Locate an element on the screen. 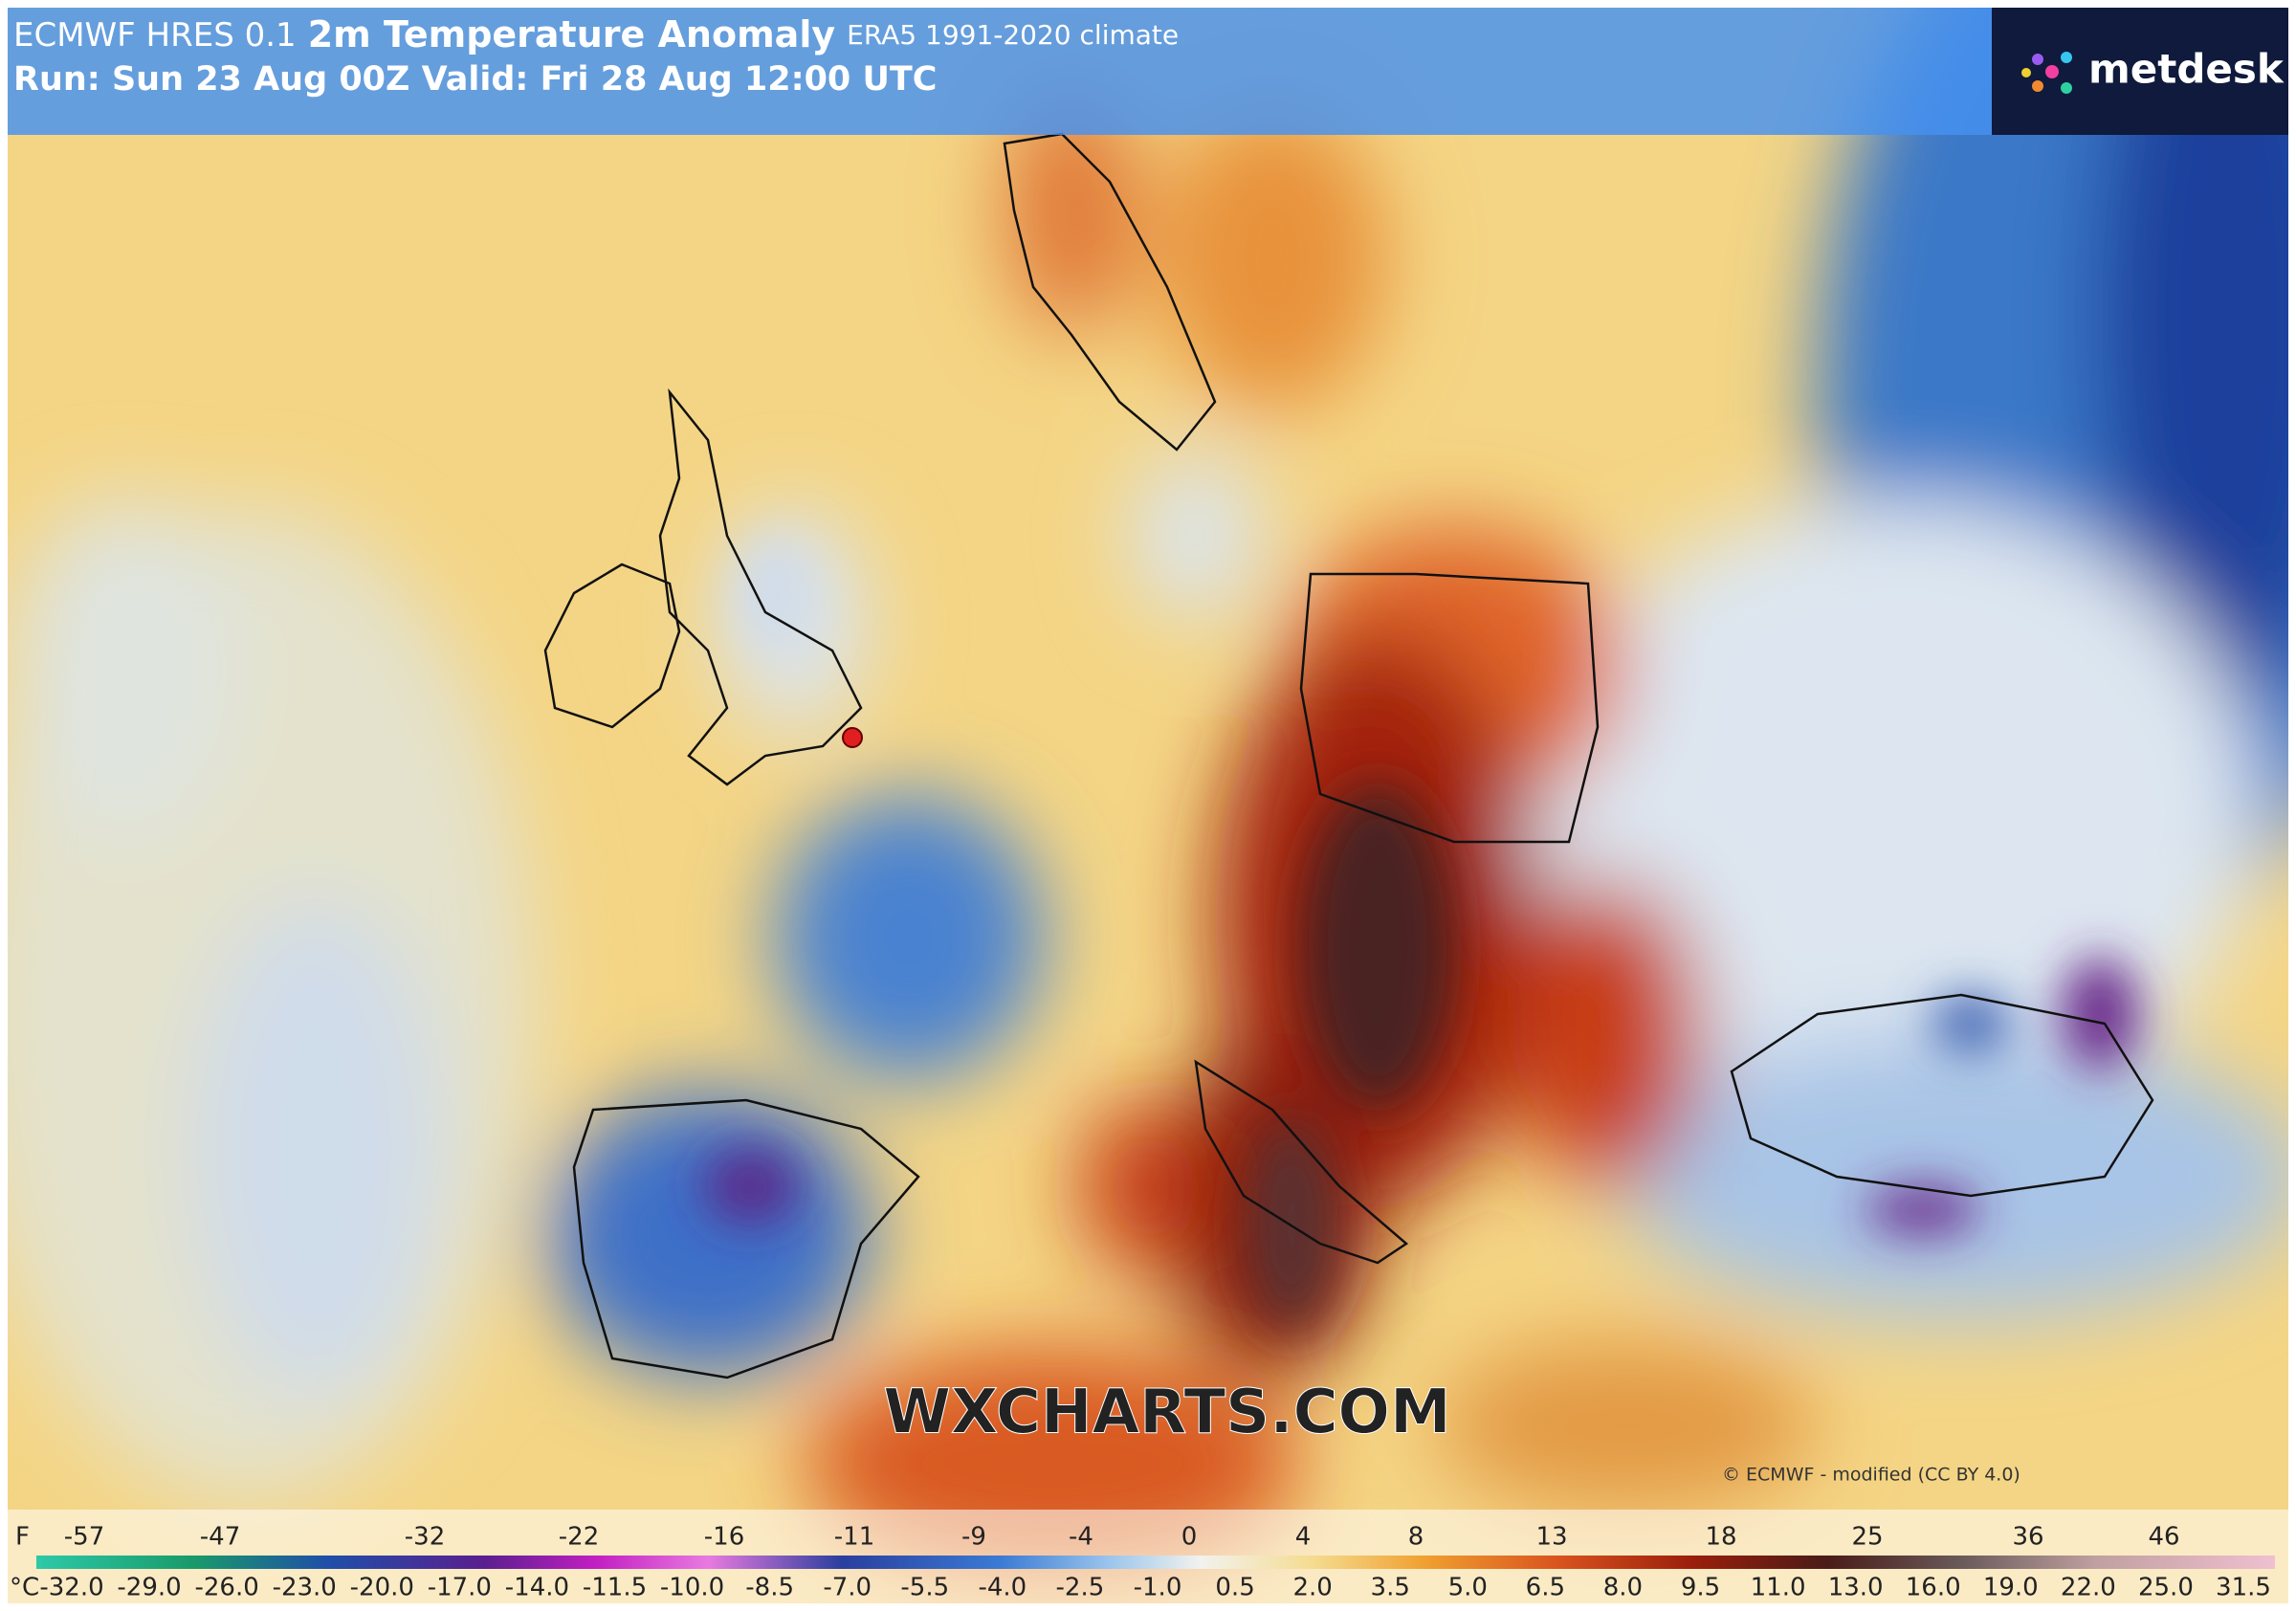  fahrenheit-label: -32 is located at coordinates (425, 1537).